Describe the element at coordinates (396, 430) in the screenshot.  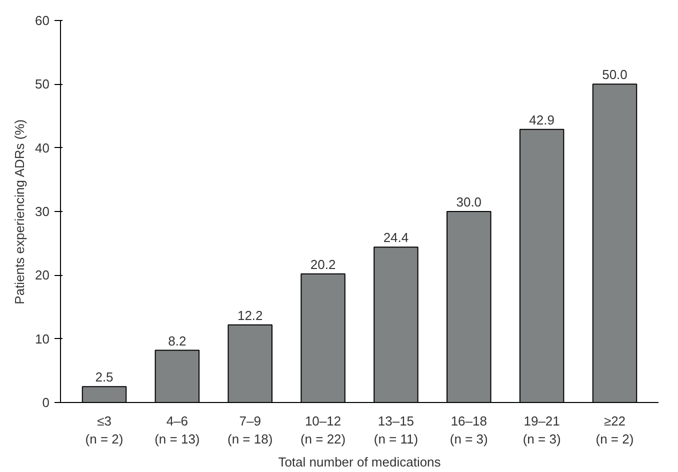
I see `x-tick-label: 13–15 (n = 11)` at that location.